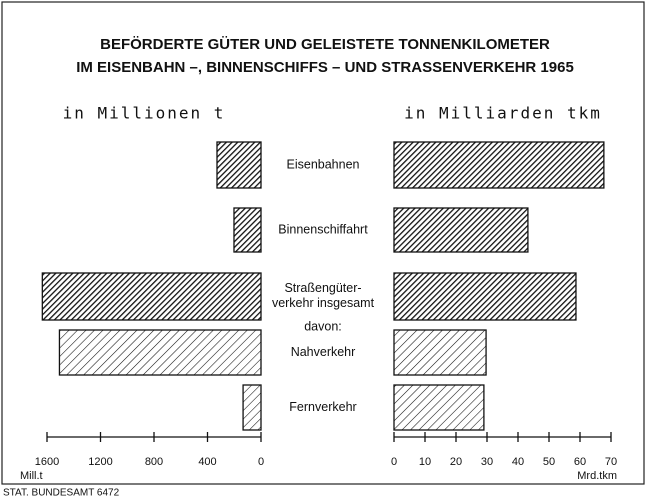 This screenshot has width=647, height=502. What do you see at coordinates (61, 493) in the screenshot?
I see `source: STAT. BUNDESAMT 6472` at bounding box center [61, 493].